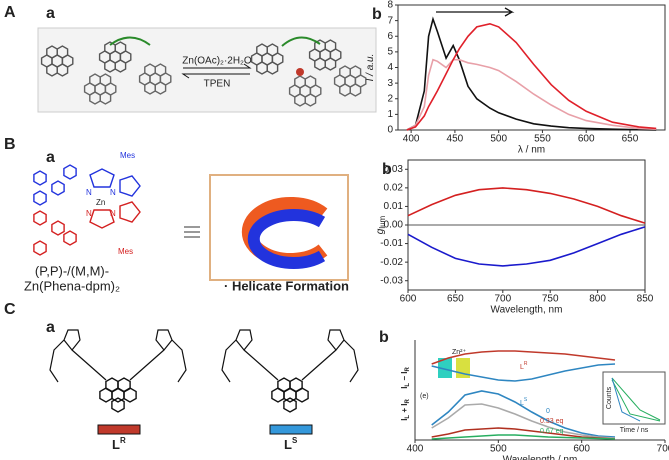 This screenshot has width=669, height=460. Describe the element at coordinates (391, 243) in the screenshot. I see `y-tick-label: -0.01` at that location.